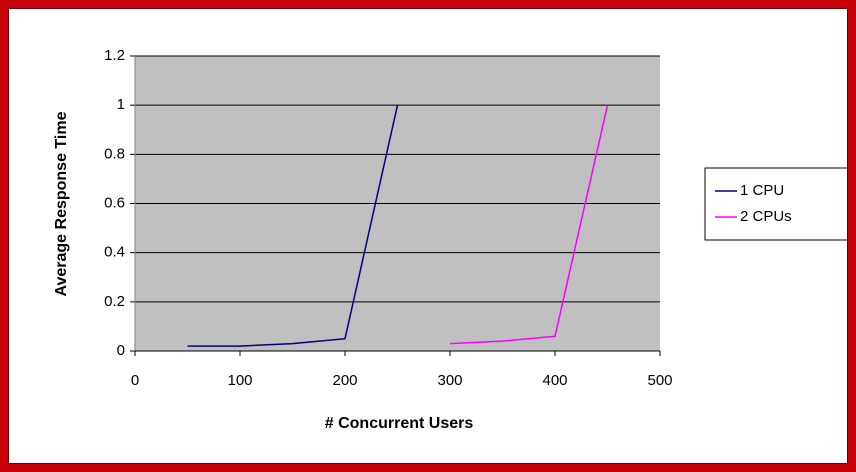 The width and height of the screenshot is (856, 472). I want to click on y-tick-label: 0, so click(121, 350).